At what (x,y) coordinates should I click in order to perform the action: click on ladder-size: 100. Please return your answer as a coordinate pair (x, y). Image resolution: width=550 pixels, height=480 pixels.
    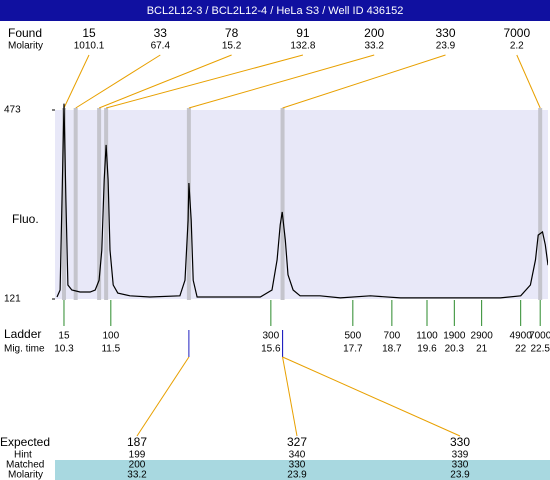
    Looking at the image, I should click on (110, 336).